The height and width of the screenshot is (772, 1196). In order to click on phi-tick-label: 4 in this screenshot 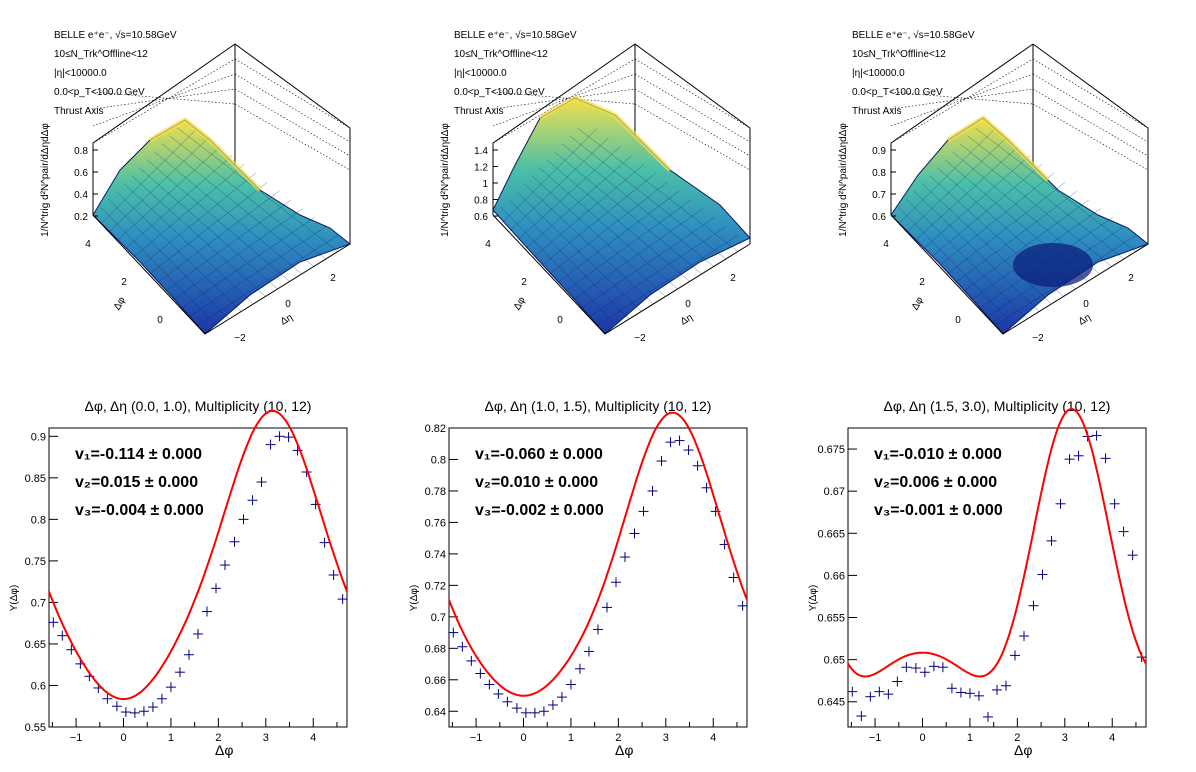, I will do `click(488, 244)`.